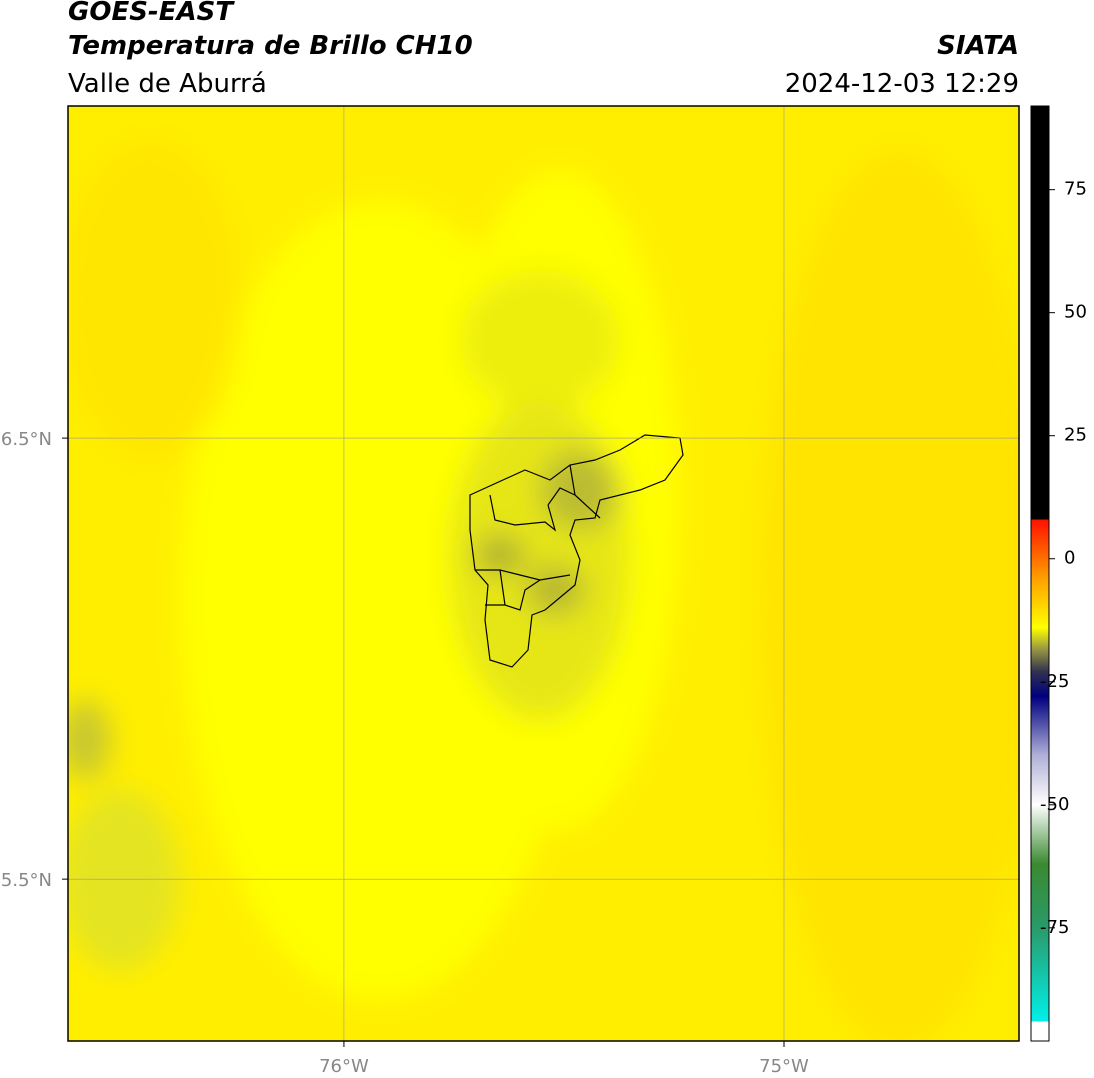 This screenshot has height=1078, width=1094. I want to click on source: SIATA, so click(978, 46).